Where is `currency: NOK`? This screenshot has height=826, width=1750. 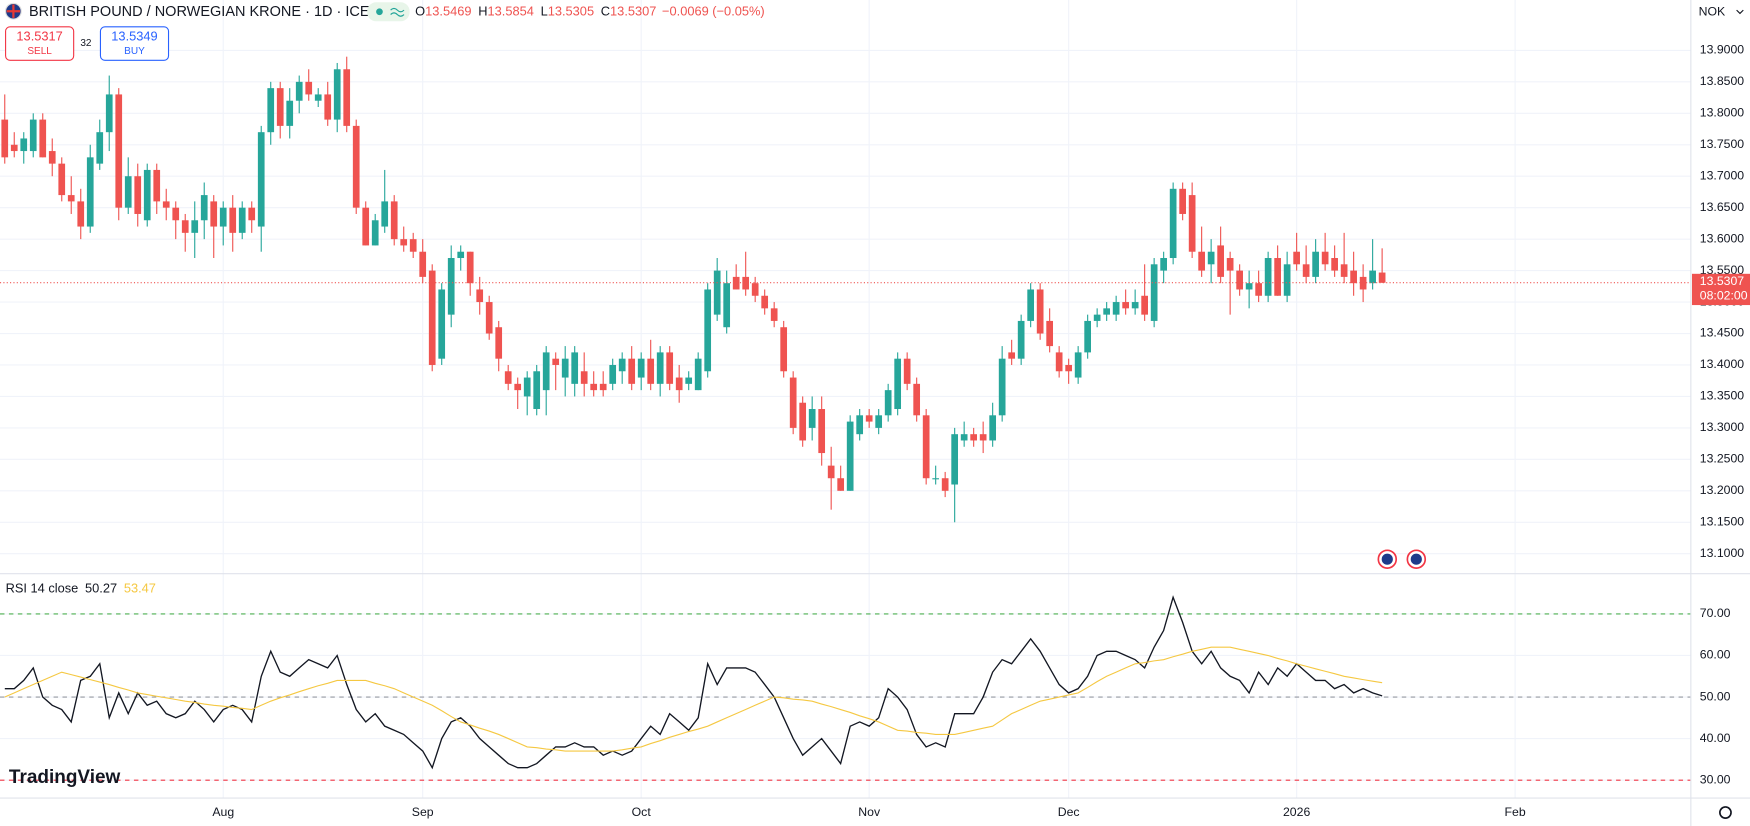
currency: NOK is located at coordinates (1712, 12).